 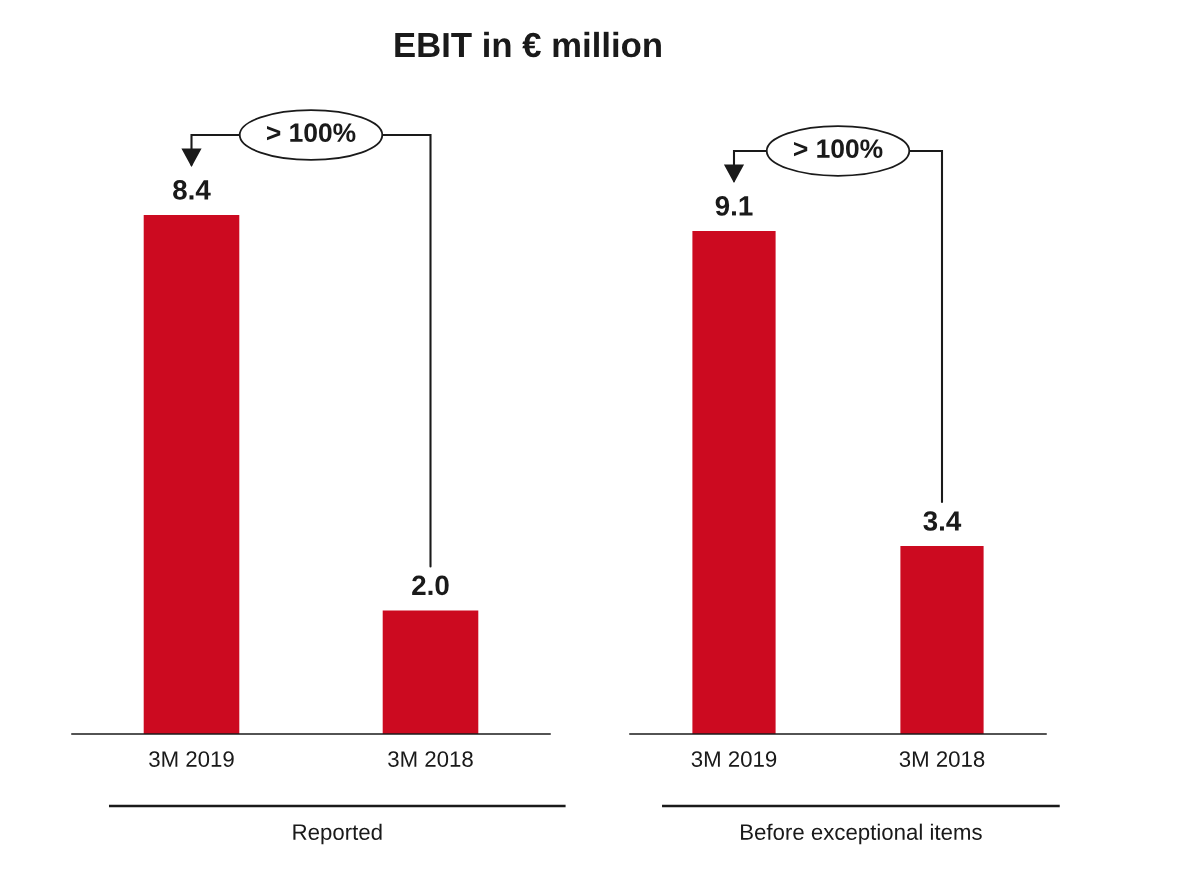 I want to click on x-axis-title: Reported, so click(x=337, y=834).